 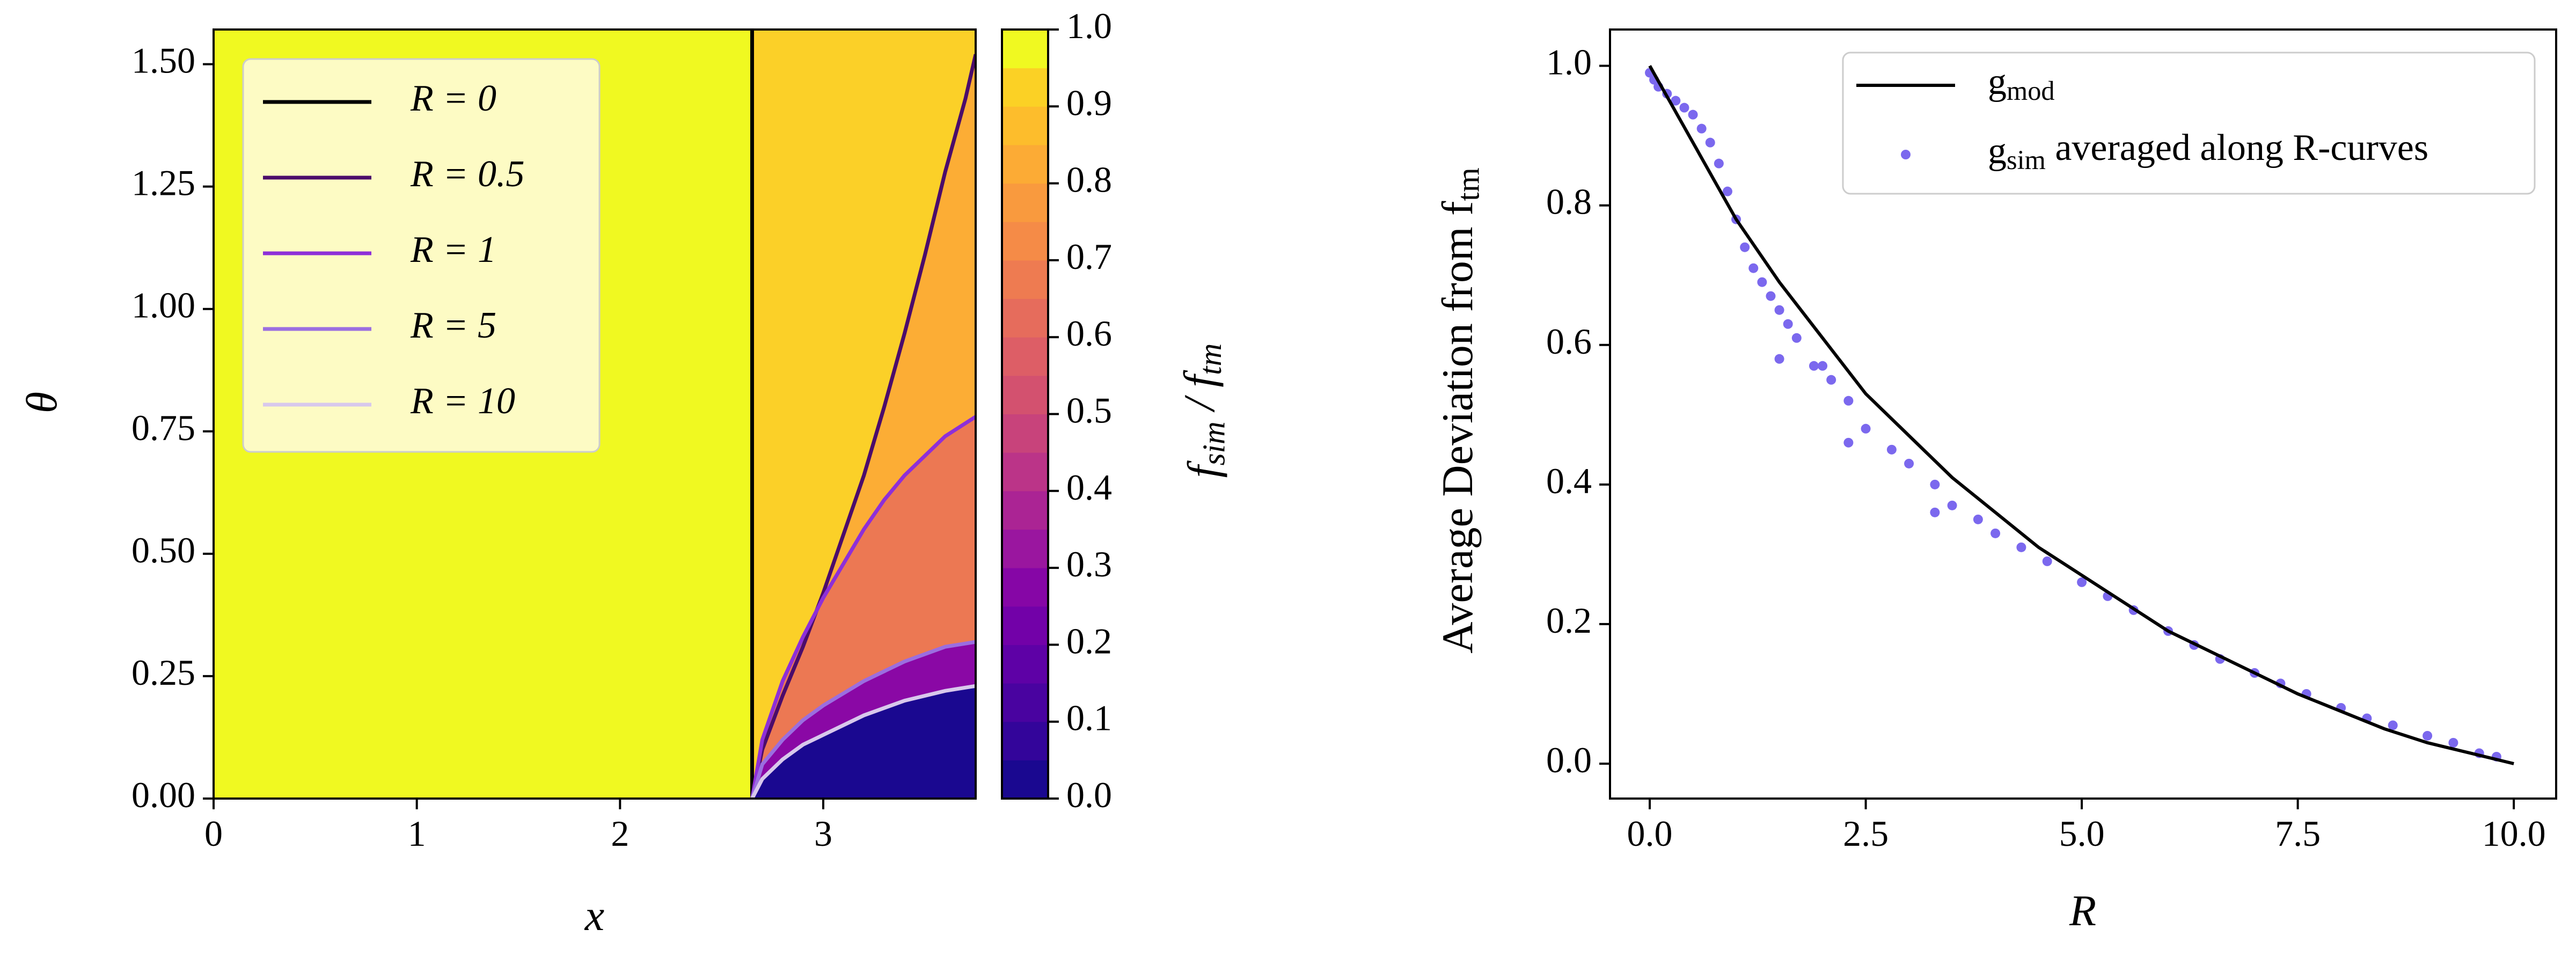 I want to click on colorbar-tick-label: 0.3, so click(x=1089, y=564).